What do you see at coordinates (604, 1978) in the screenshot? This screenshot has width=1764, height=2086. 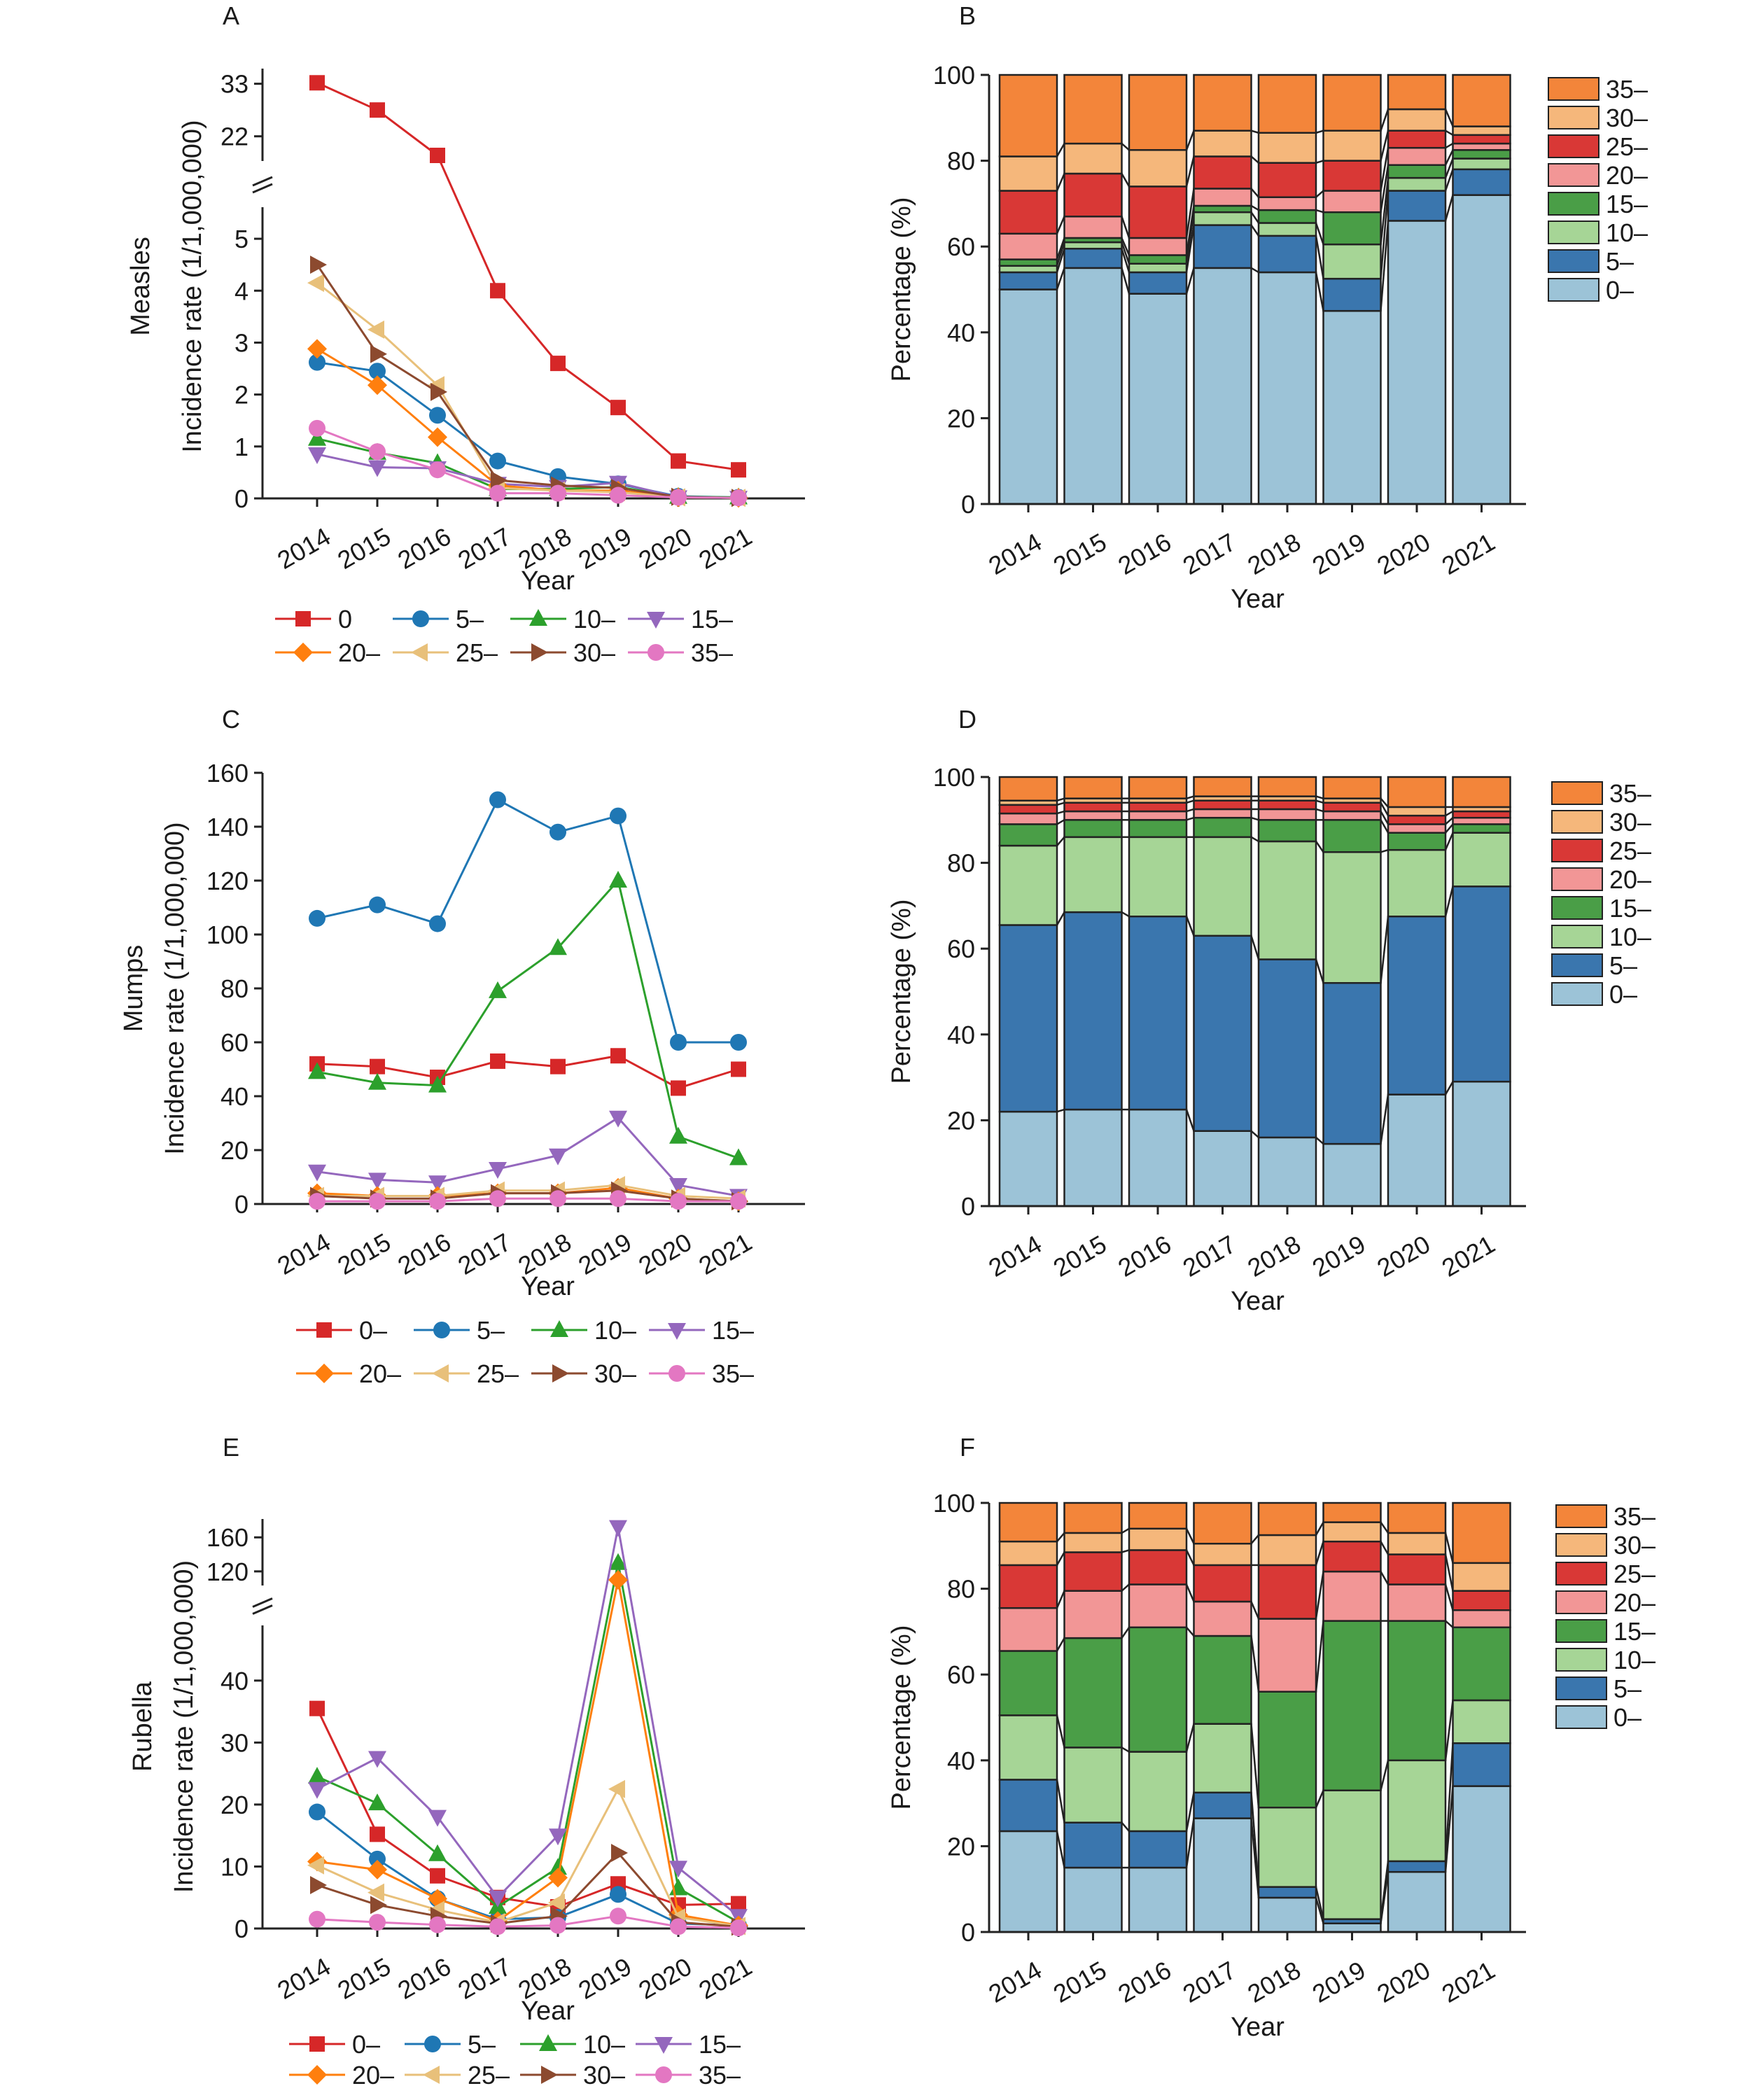 I see `x-tick-label: 2019` at bounding box center [604, 1978].